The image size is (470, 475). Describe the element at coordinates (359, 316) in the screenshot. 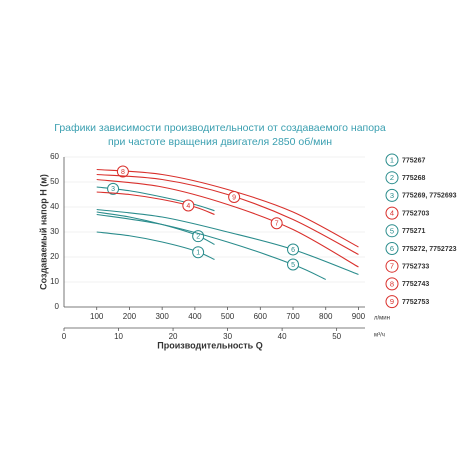

I see `x-tick-label: 900` at that location.